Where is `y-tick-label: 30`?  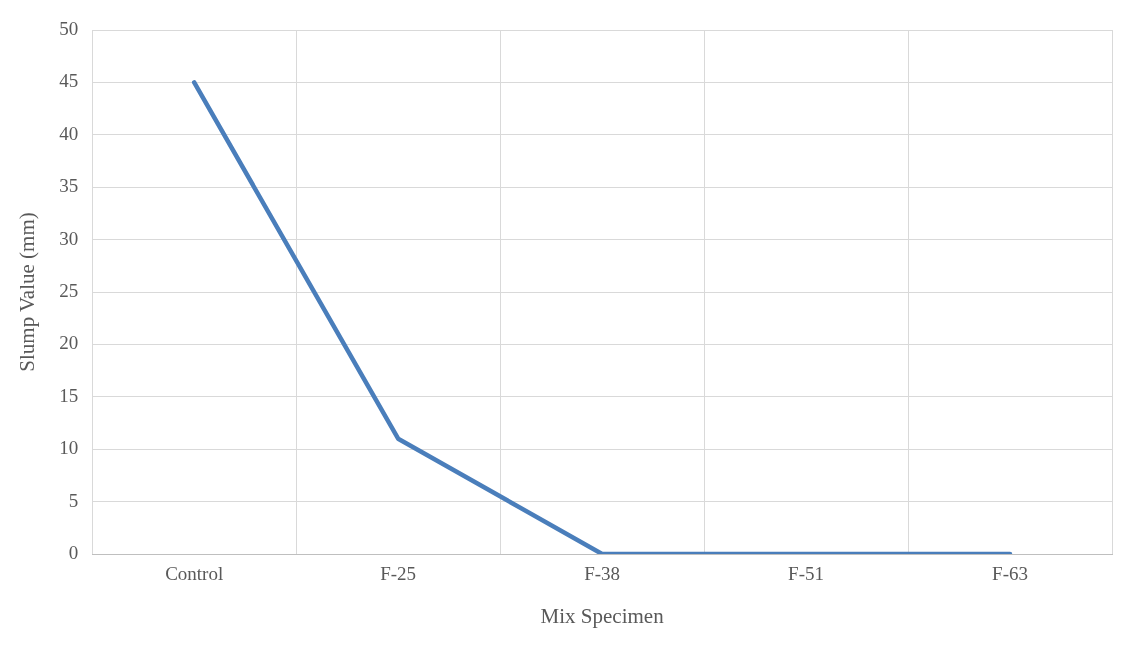 y-tick-label: 30 is located at coordinates (69, 238).